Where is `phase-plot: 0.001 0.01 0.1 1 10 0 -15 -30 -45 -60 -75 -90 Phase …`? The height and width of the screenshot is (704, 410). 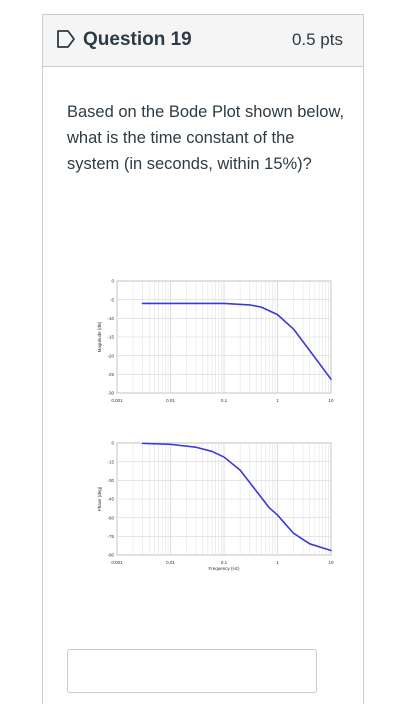 phase-plot: 0.001 0.01 0.1 1 10 0 -15 -30 -45 -60 -75 -90 Phase … is located at coordinates (213, 508).